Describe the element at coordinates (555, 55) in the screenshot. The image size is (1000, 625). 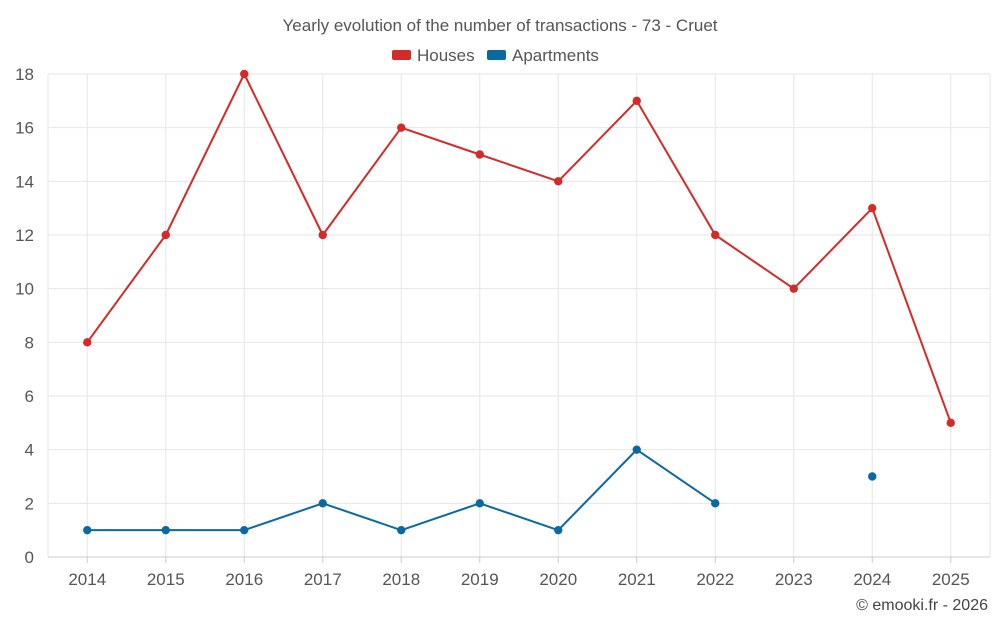
I see `legend-label-apartments: Apartments` at that location.